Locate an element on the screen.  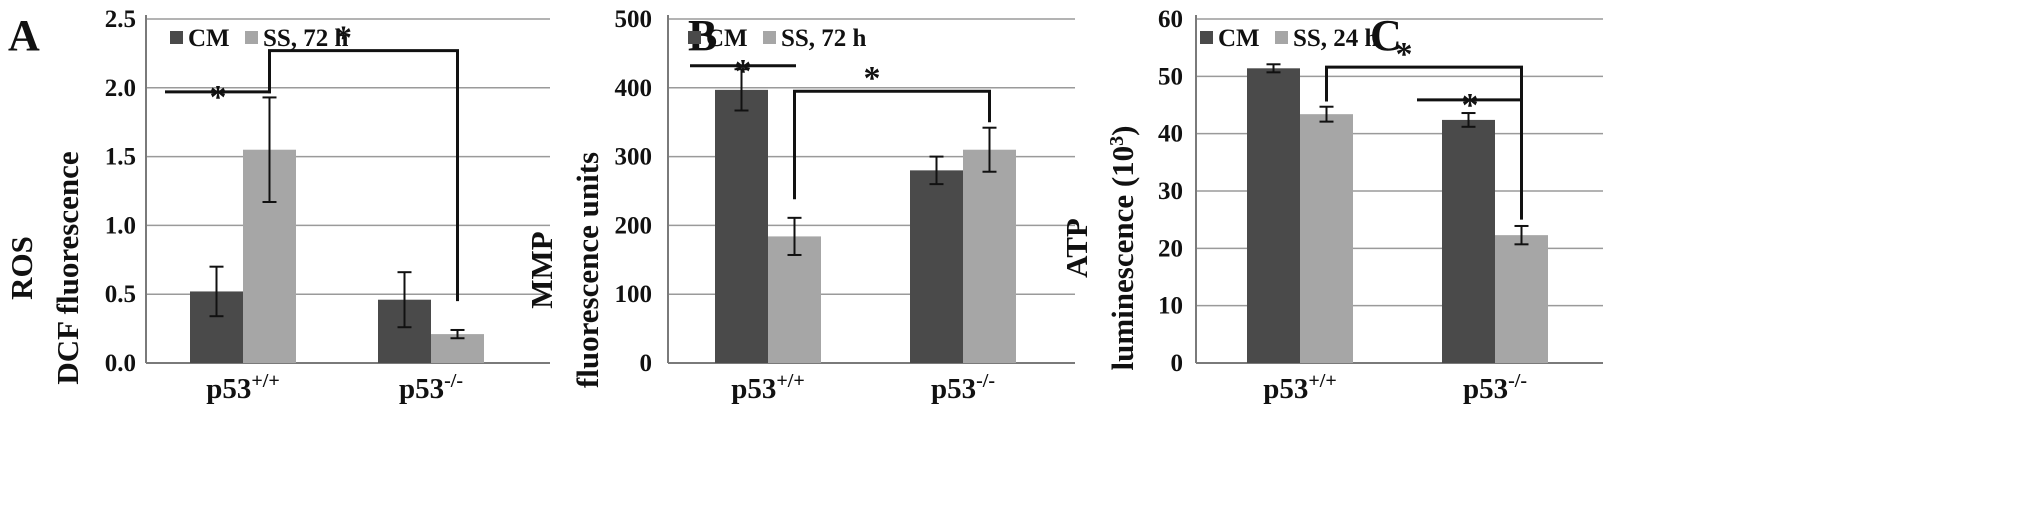
y-axis-label-line2: luminescence (103) is located at coordinates (1122, 247).